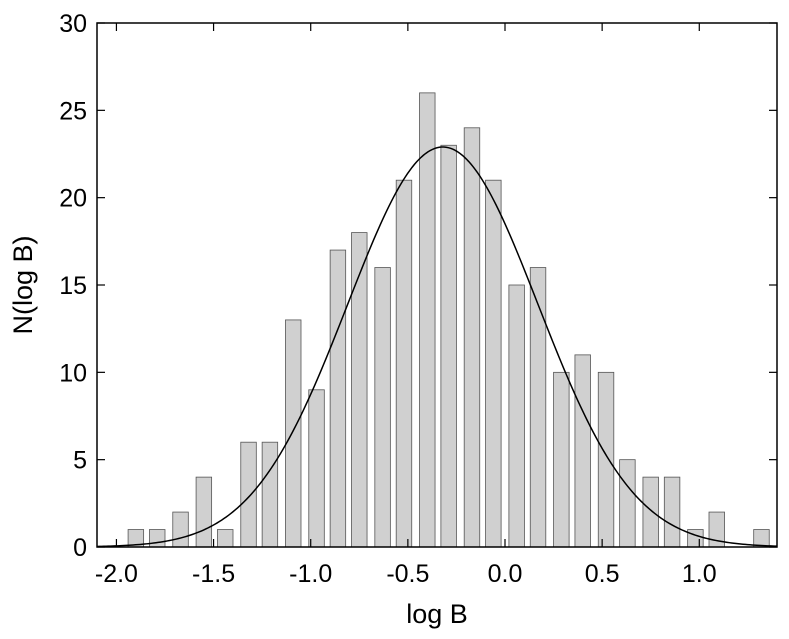 Image resolution: width=789 pixels, height=639 pixels. What do you see at coordinates (73, 24) in the screenshot?
I see `y-tick-label: 30` at bounding box center [73, 24].